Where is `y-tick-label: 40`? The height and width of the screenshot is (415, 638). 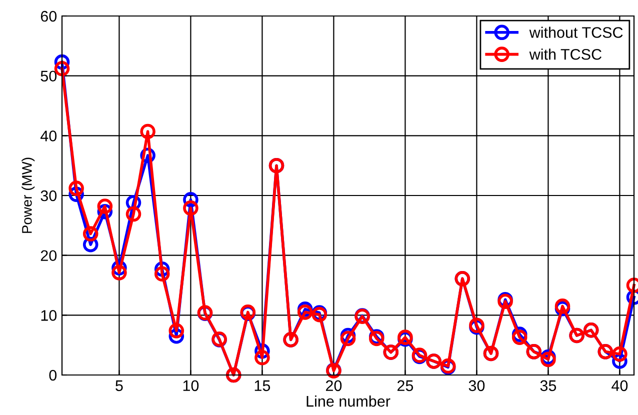 y-tick-label: 40 is located at coordinates (48, 136).